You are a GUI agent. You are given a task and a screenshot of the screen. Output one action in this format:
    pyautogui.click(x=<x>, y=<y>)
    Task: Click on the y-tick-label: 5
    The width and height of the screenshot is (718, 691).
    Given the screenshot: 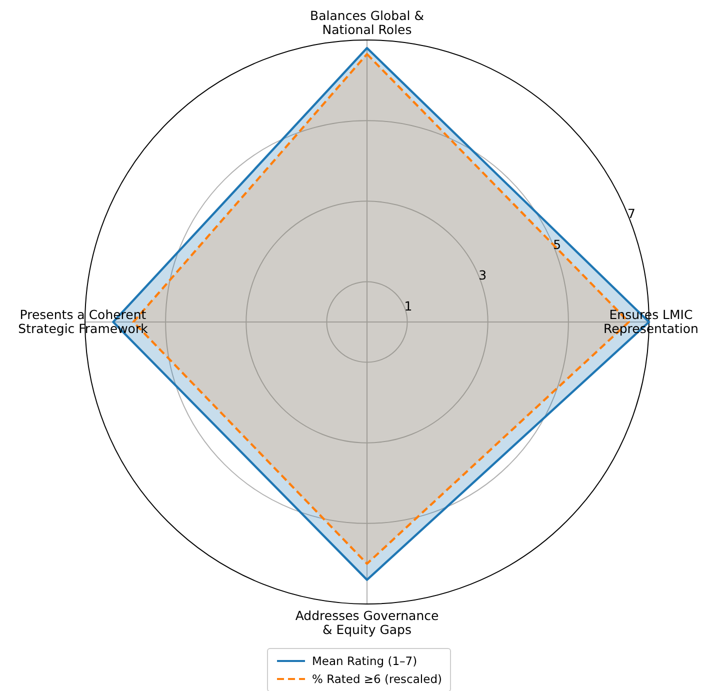 What is the action you would take?
    pyautogui.click(x=557, y=244)
    